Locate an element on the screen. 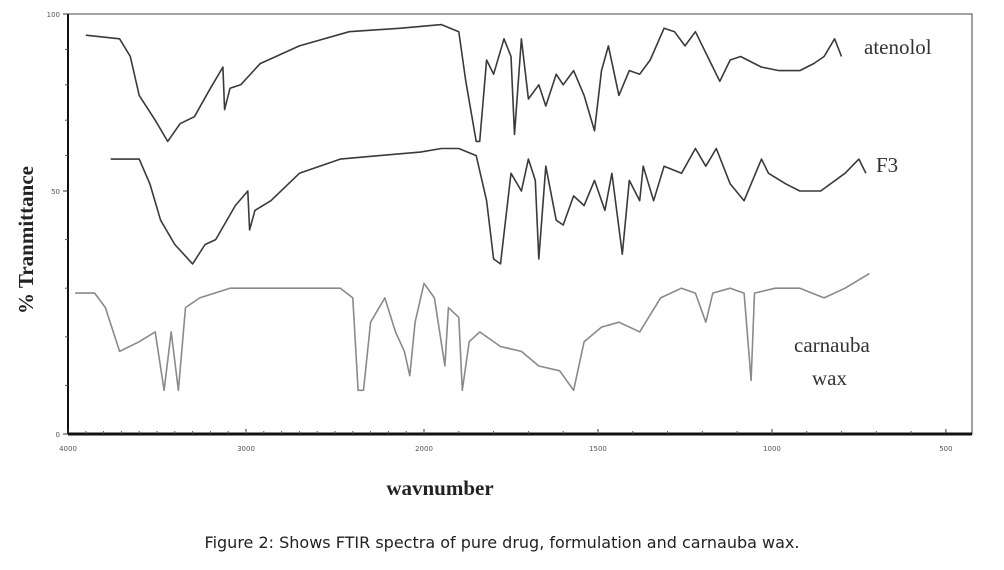  y-tick-label: 50 is located at coordinates (55, 192).